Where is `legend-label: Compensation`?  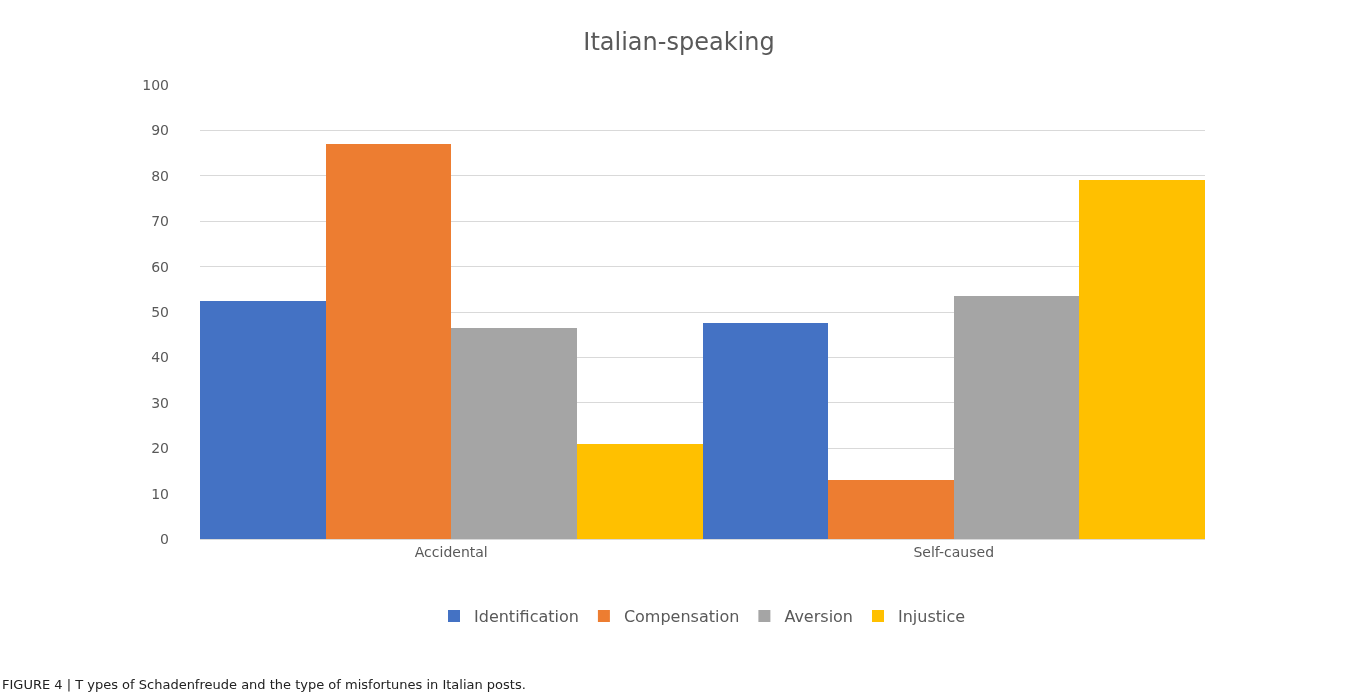 legend-label: Compensation is located at coordinates (681, 617).